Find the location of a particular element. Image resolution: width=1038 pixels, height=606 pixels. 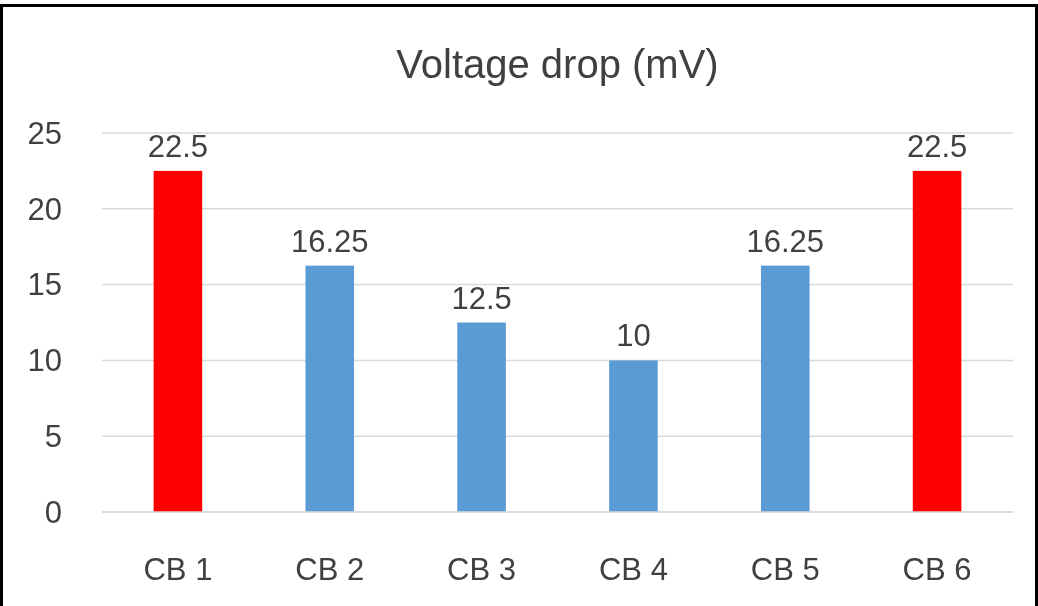

x-tick-label: CB 2 is located at coordinates (330, 569).